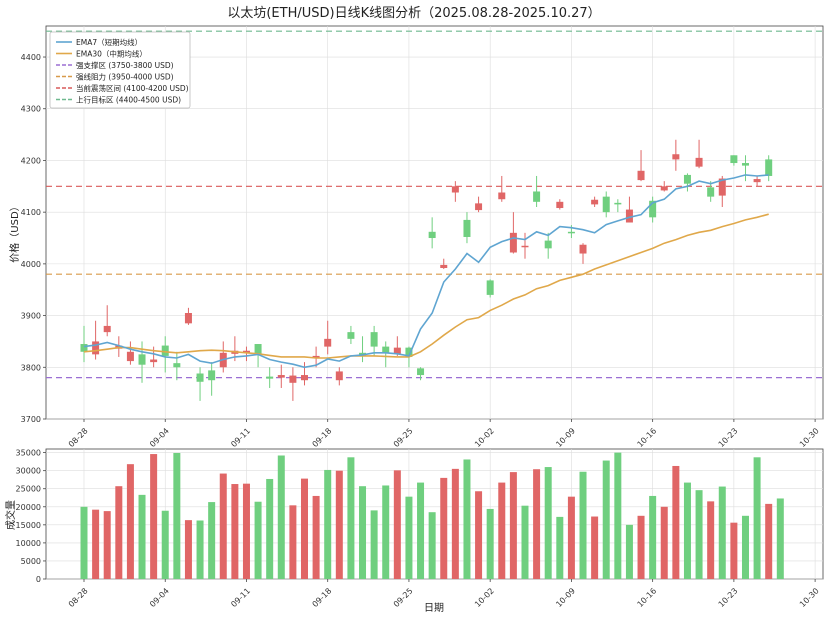  I want to click on price-xtick-label: 09-11, so click(240, 437).